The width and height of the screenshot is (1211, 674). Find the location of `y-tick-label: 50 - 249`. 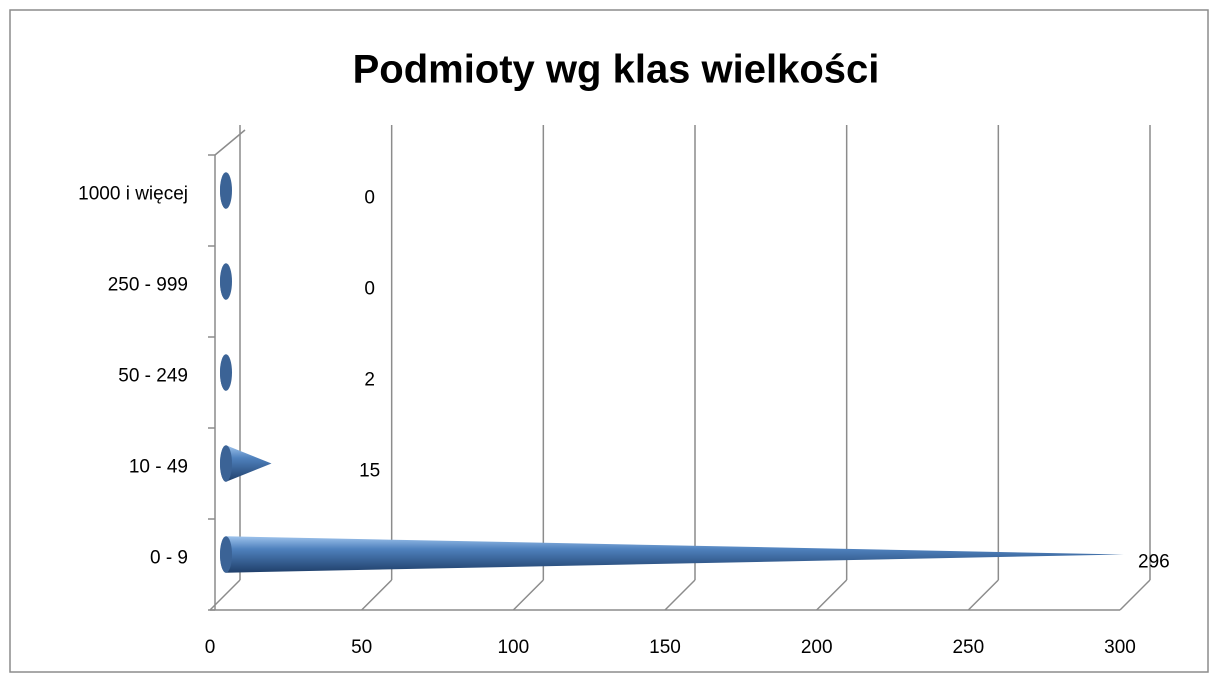

y-tick-label: 50 - 249 is located at coordinates (153, 376).